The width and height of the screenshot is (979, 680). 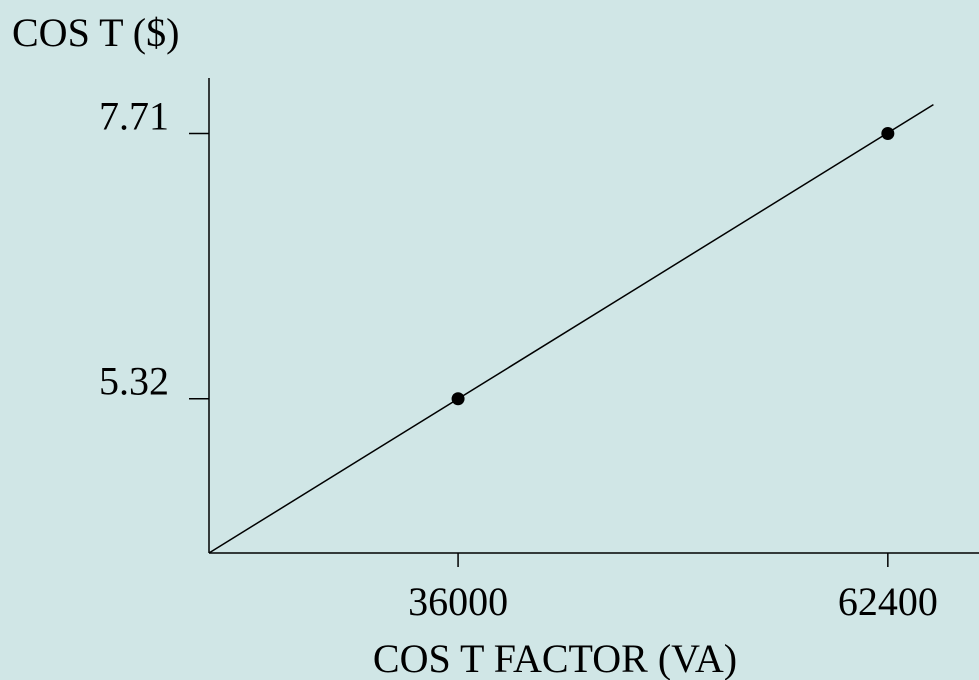 I want to click on y-ticks: 5.32 7.71, so click(x=154, y=248).